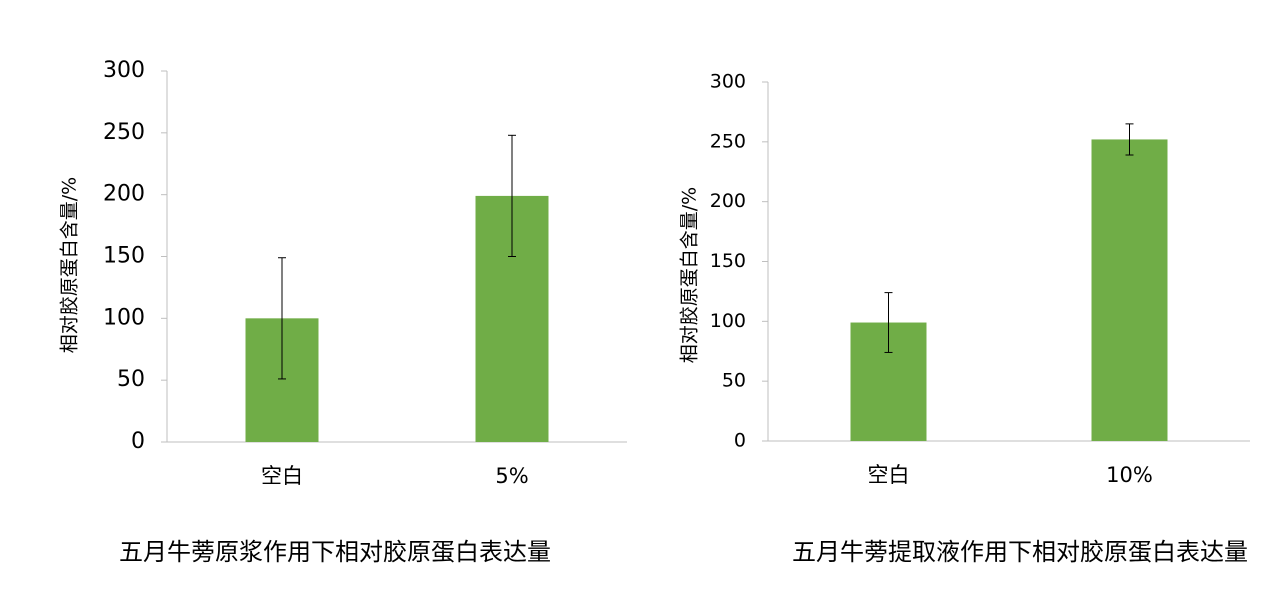 This screenshot has width=1288, height=591. What do you see at coordinates (1020, 552) in the screenshot?
I see `chart-title: 五月牛蒡提取液作用下相对胶原蛋白表达量` at bounding box center [1020, 552].